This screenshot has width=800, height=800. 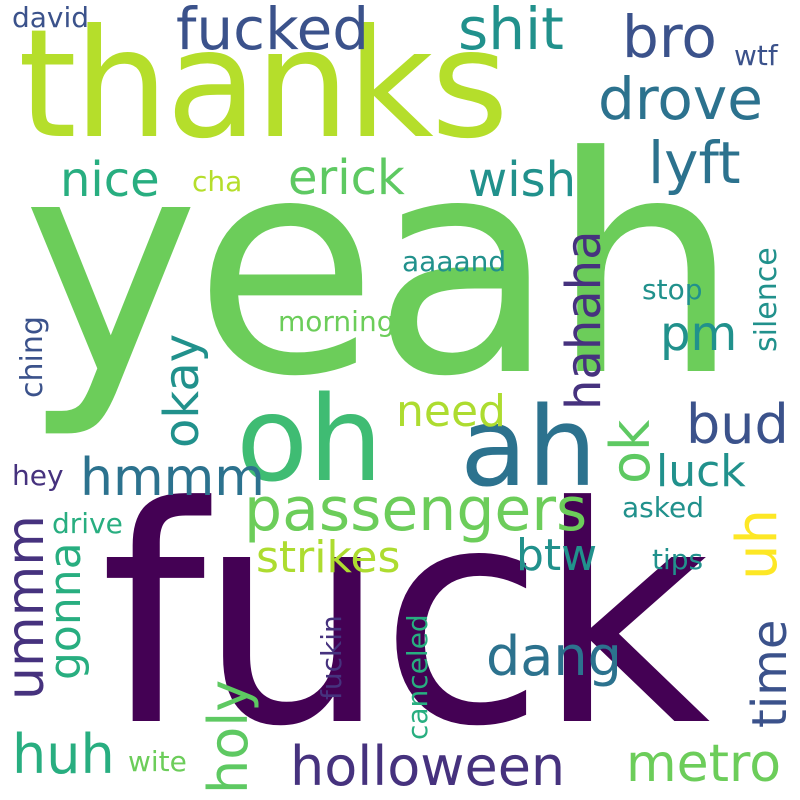 What do you see at coordinates (172, 478) in the screenshot?
I see `word-hmmm: hmmm` at bounding box center [172, 478].